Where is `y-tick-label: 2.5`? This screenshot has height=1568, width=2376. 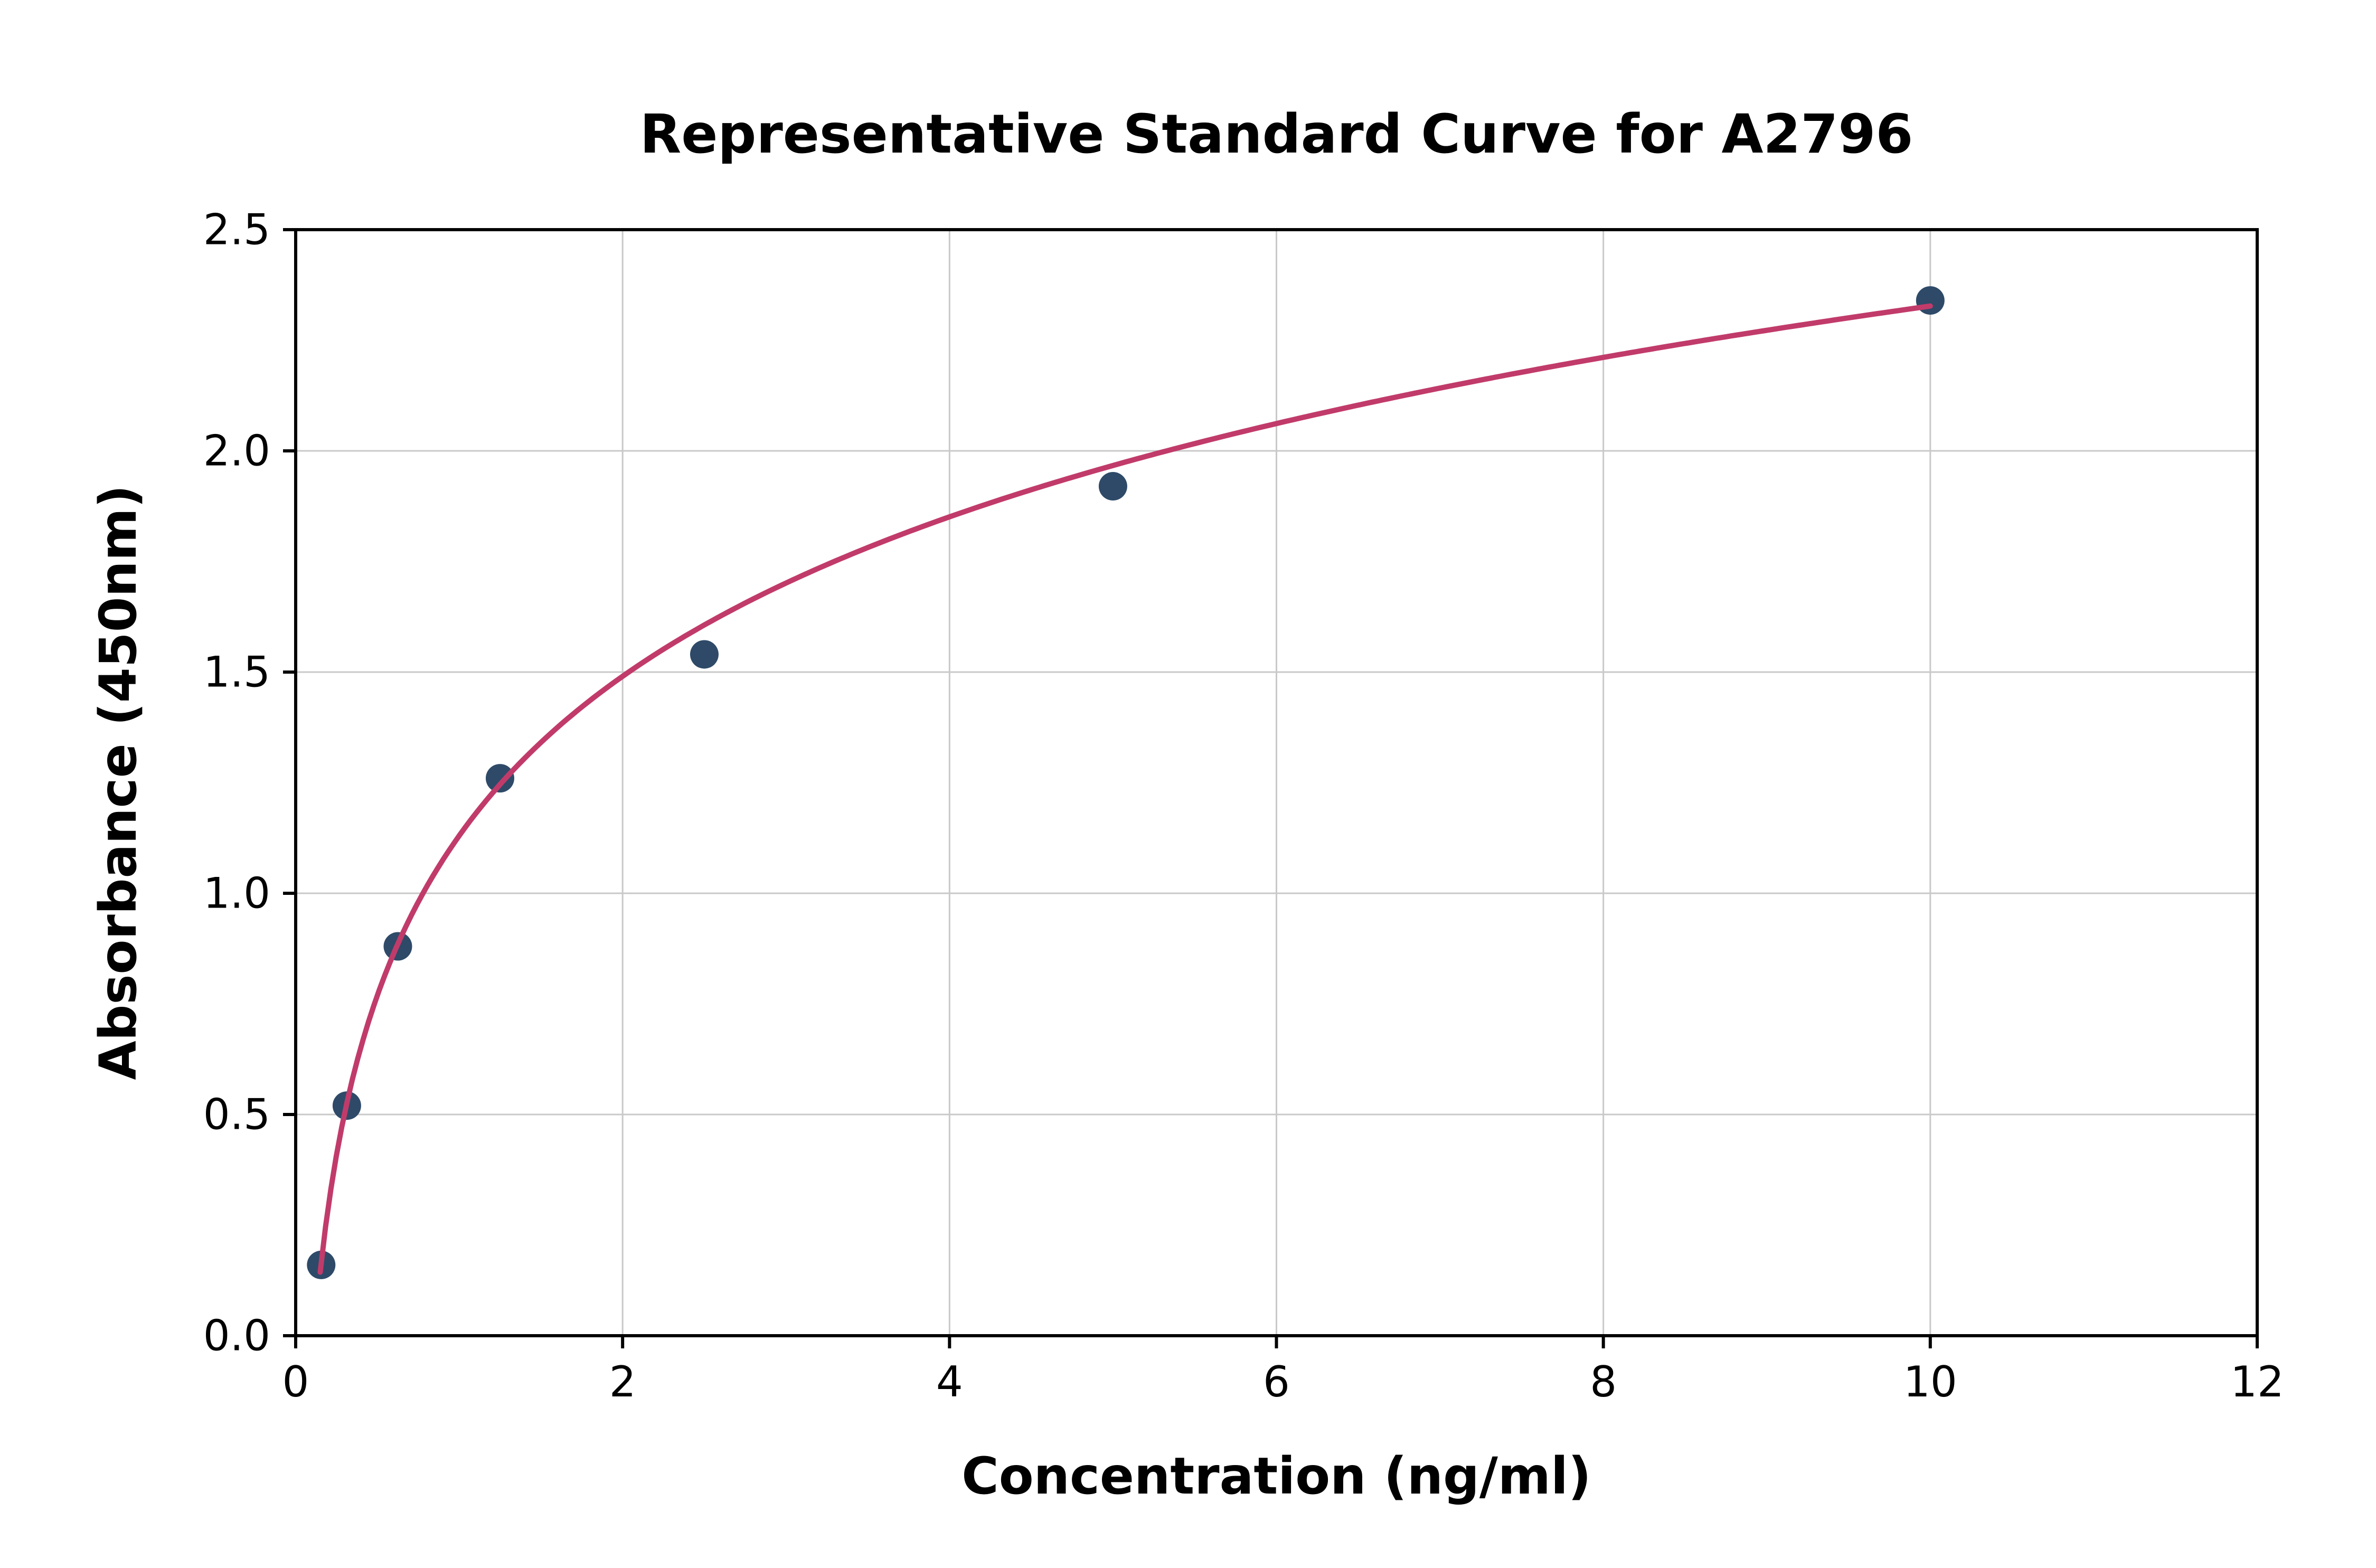 y-tick-label: 2.5 is located at coordinates (237, 229).